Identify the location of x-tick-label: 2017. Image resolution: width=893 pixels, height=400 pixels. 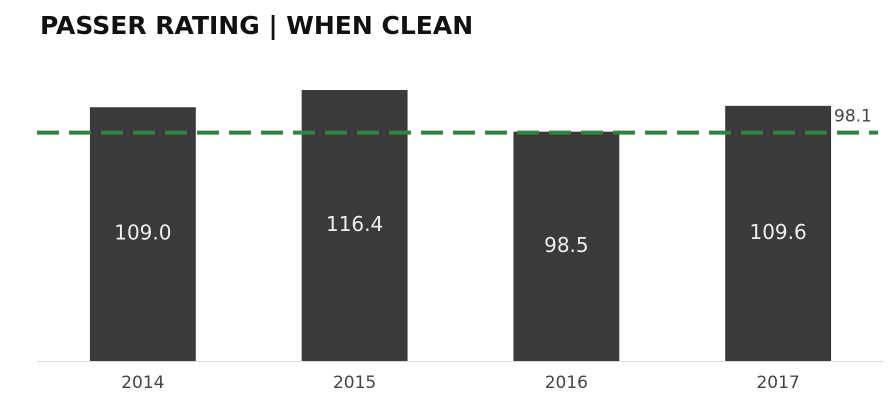
(777, 383).